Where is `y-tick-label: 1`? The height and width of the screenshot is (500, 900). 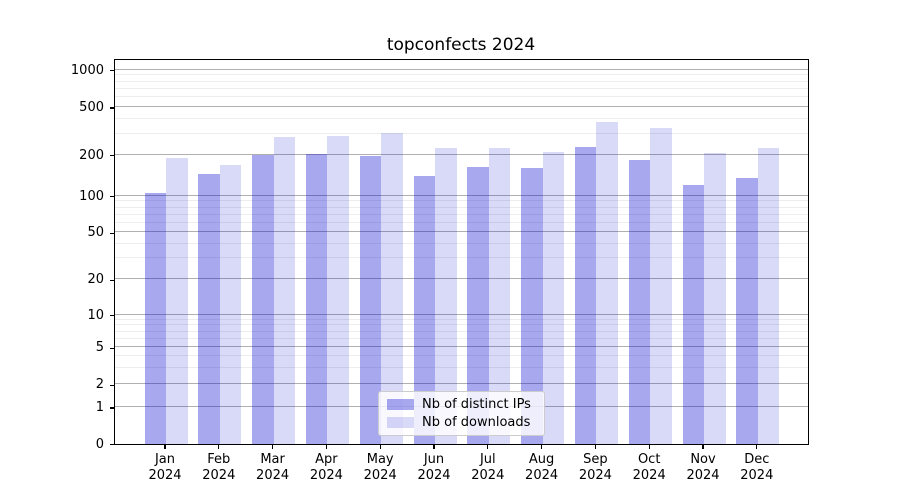 y-tick-label: 1 is located at coordinates (99, 407).